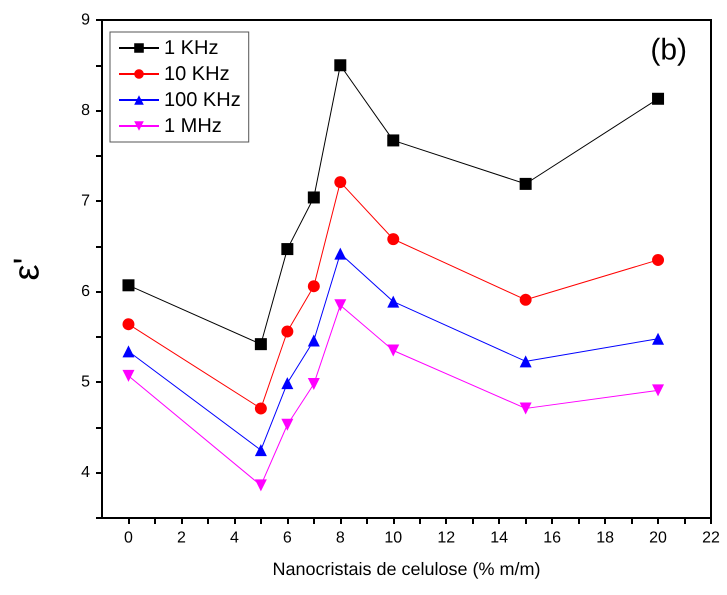 The image size is (727, 595). I want to click on x-tick-label: 10, so click(393, 538).